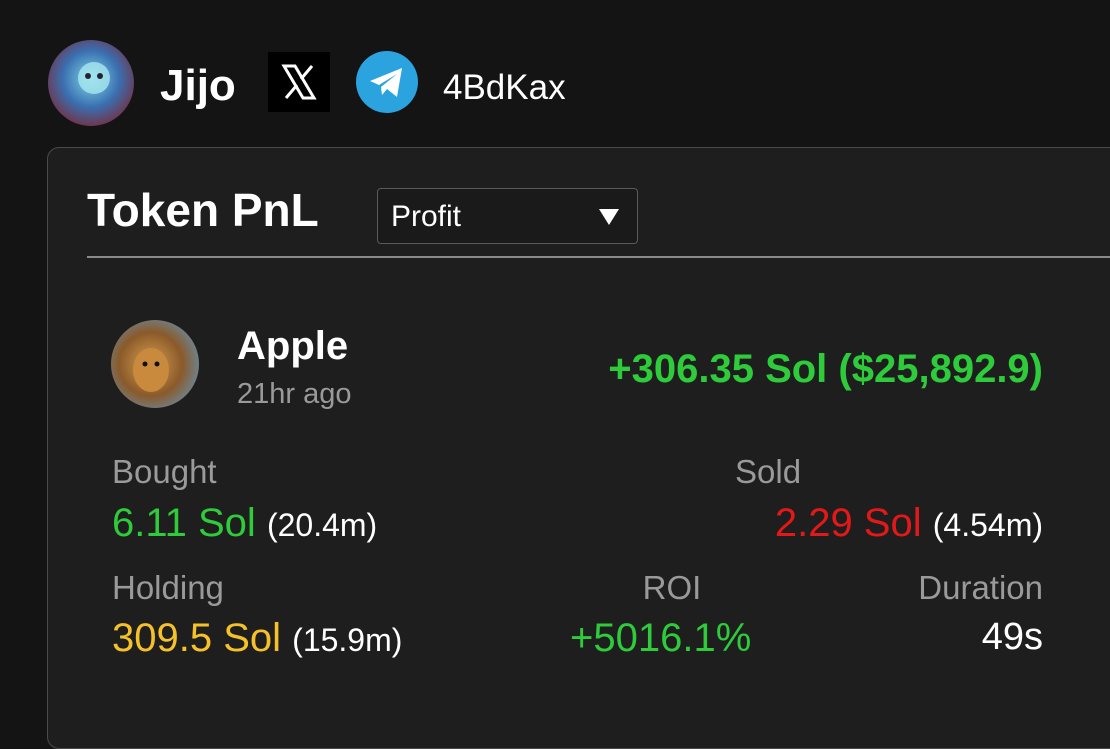  What do you see at coordinates (197, 638) in the screenshot?
I see `holding-amount: 309.5 Sol` at bounding box center [197, 638].